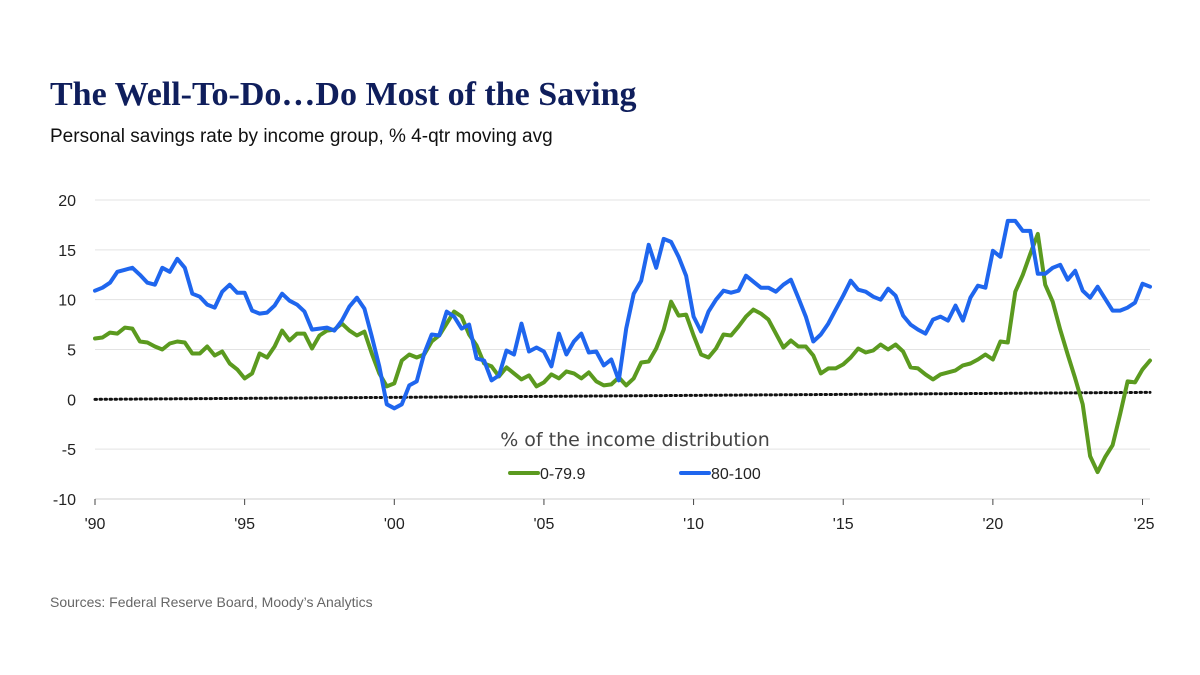 This screenshot has width=1200, height=675. What do you see at coordinates (64, 351) in the screenshot?
I see `y-axis-ticks: 20 15 10 5 0 -5 -10` at bounding box center [64, 351].